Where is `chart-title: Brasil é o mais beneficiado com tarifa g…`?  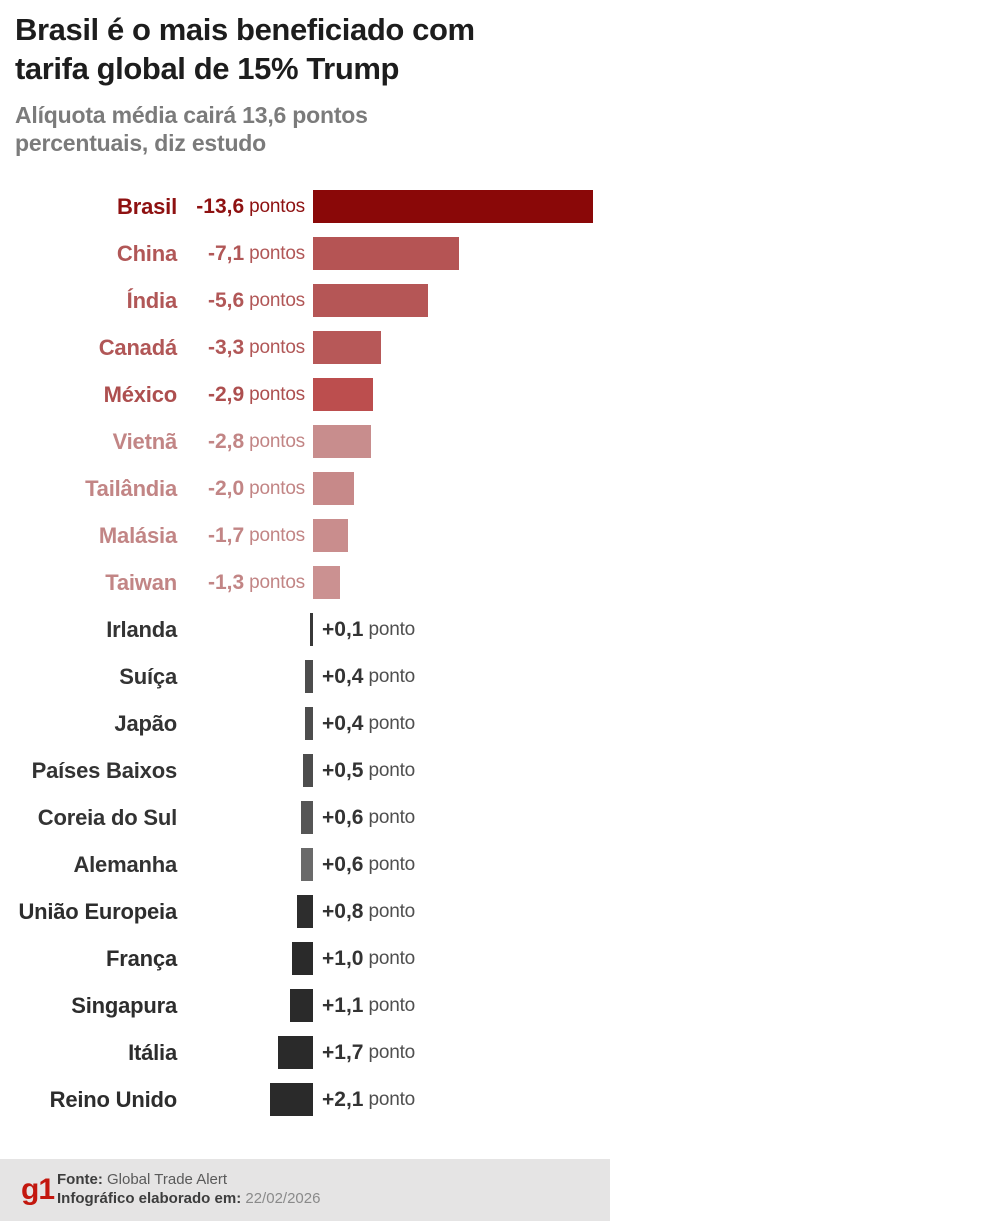 chart-title: Brasil é o mais beneficiado com tarifa g… is located at coordinates (245, 49).